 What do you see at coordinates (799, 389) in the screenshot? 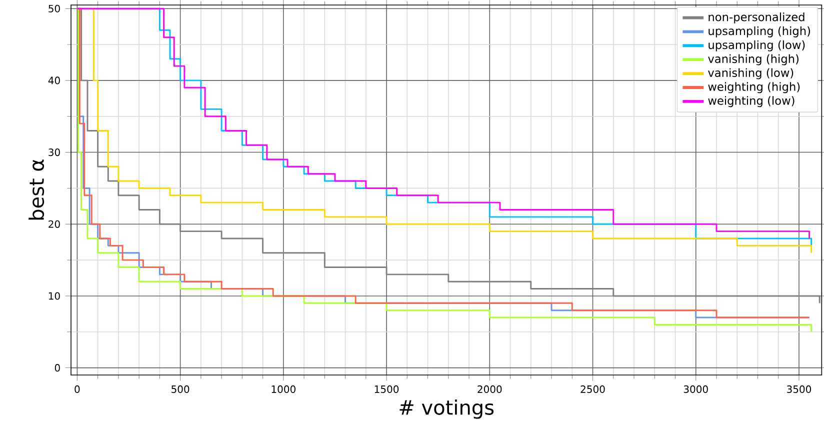
I see `x-tick-label: 3500` at bounding box center [799, 389].